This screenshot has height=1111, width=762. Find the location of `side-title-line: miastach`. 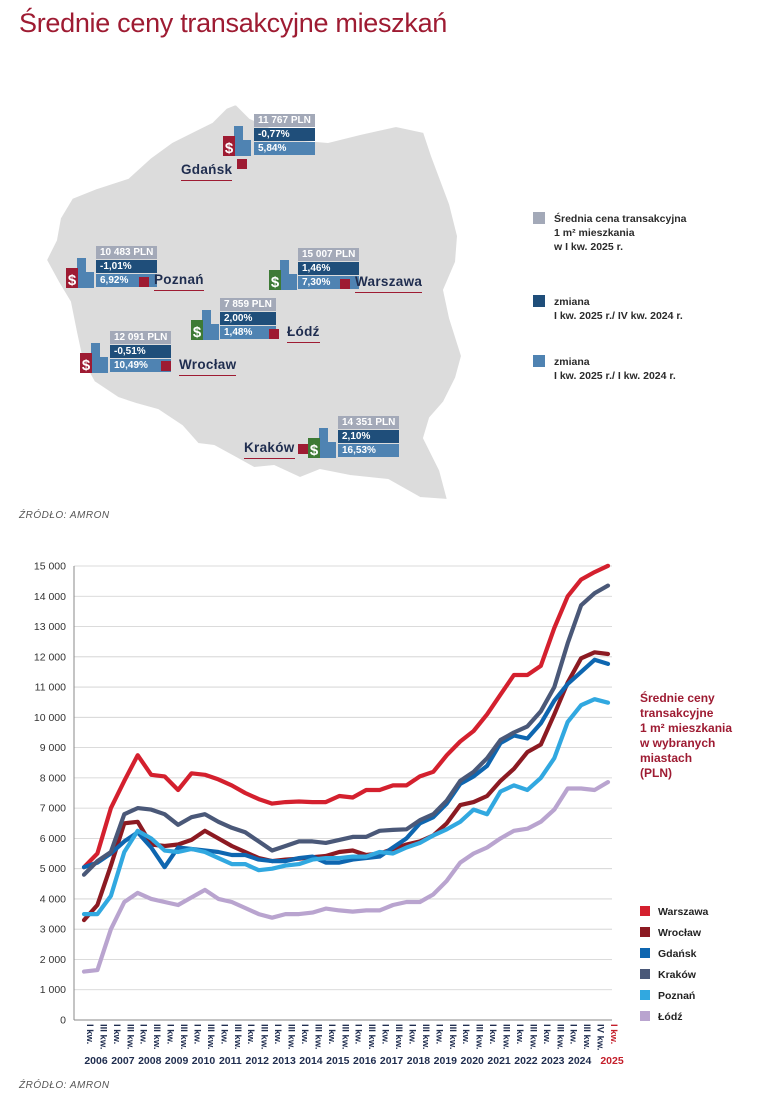

side-title-line: miastach is located at coordinates (666, 758).